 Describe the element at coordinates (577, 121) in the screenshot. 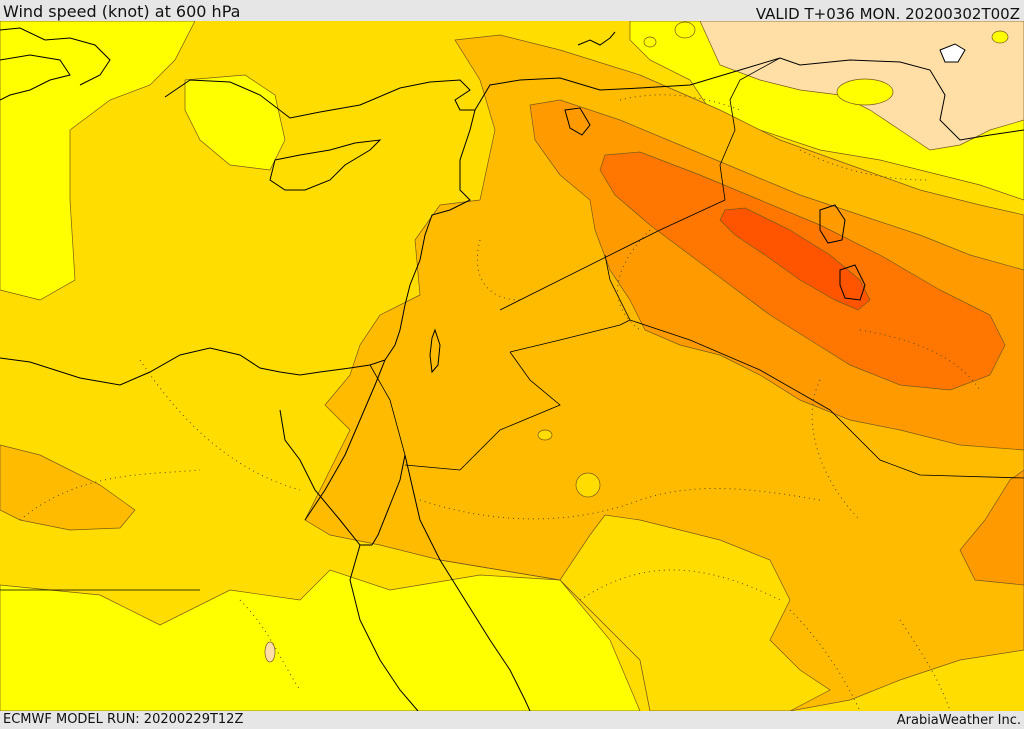

I see `tigris-lake` at that location.